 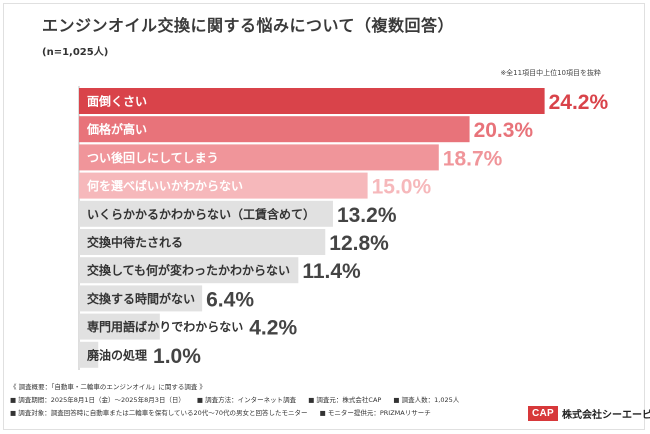 I want to click on company-logo: CAP 株式会社シーエーピー, so click(x=589, y=413).